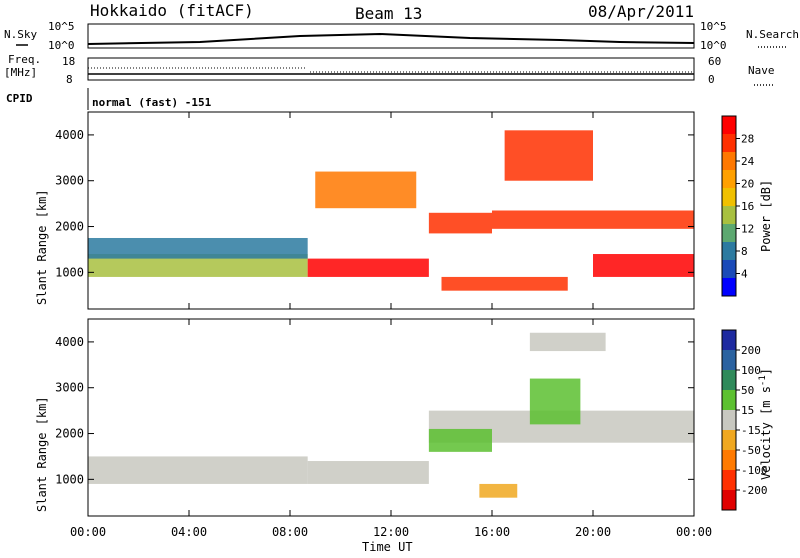 This screenshot has height=558, width=800. Describe the element at coordinates (751, 430) in the screenshot. I see `colorbar-tick-label: -15` at that location.